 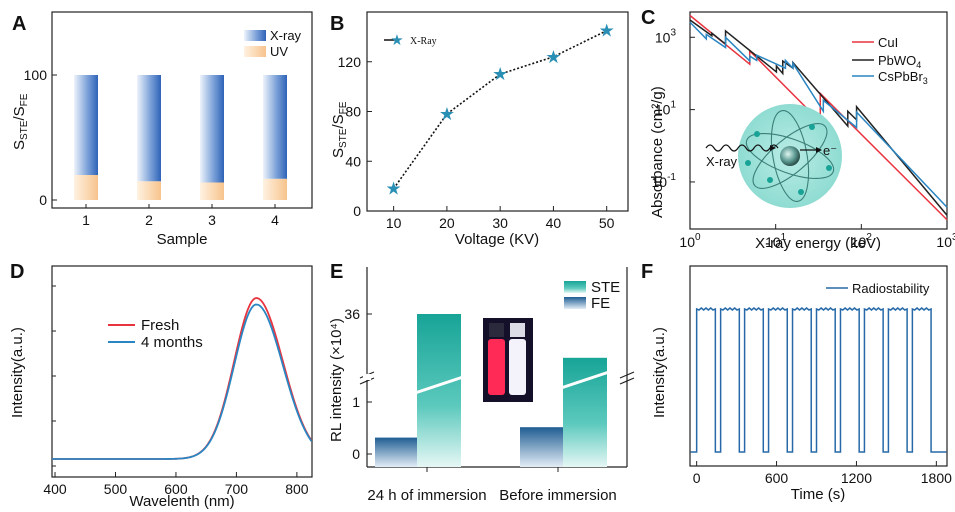 What do you see at coordinates (818, 380) in the screenshot?
I see `radiostability-line` at bounding box center [818, 380].